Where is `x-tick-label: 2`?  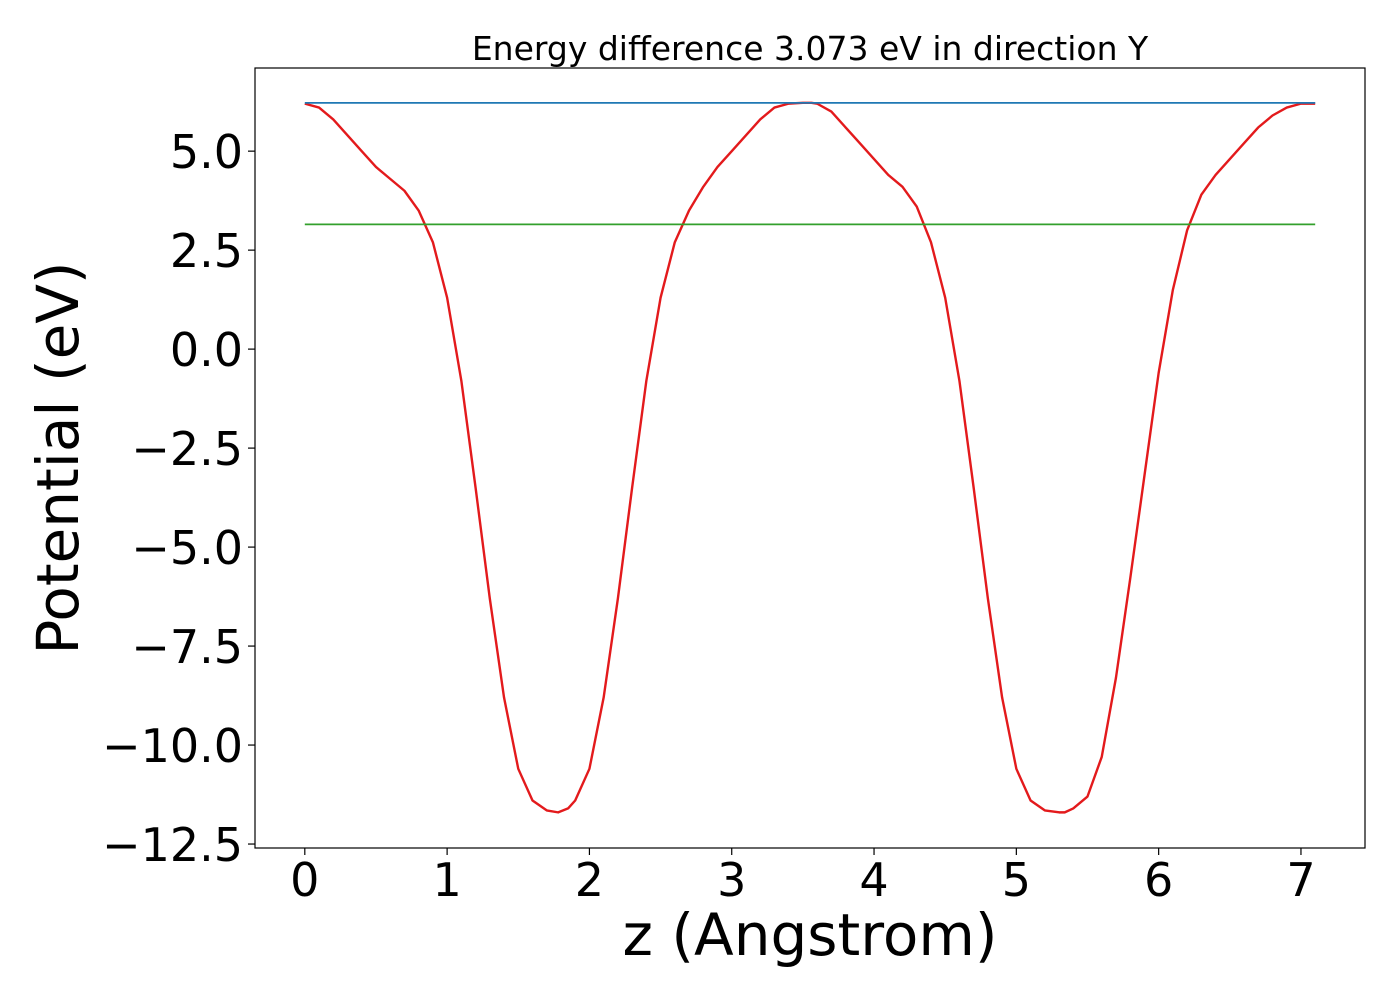 x-tick-label: 2 is located at coordinates (589, 880).